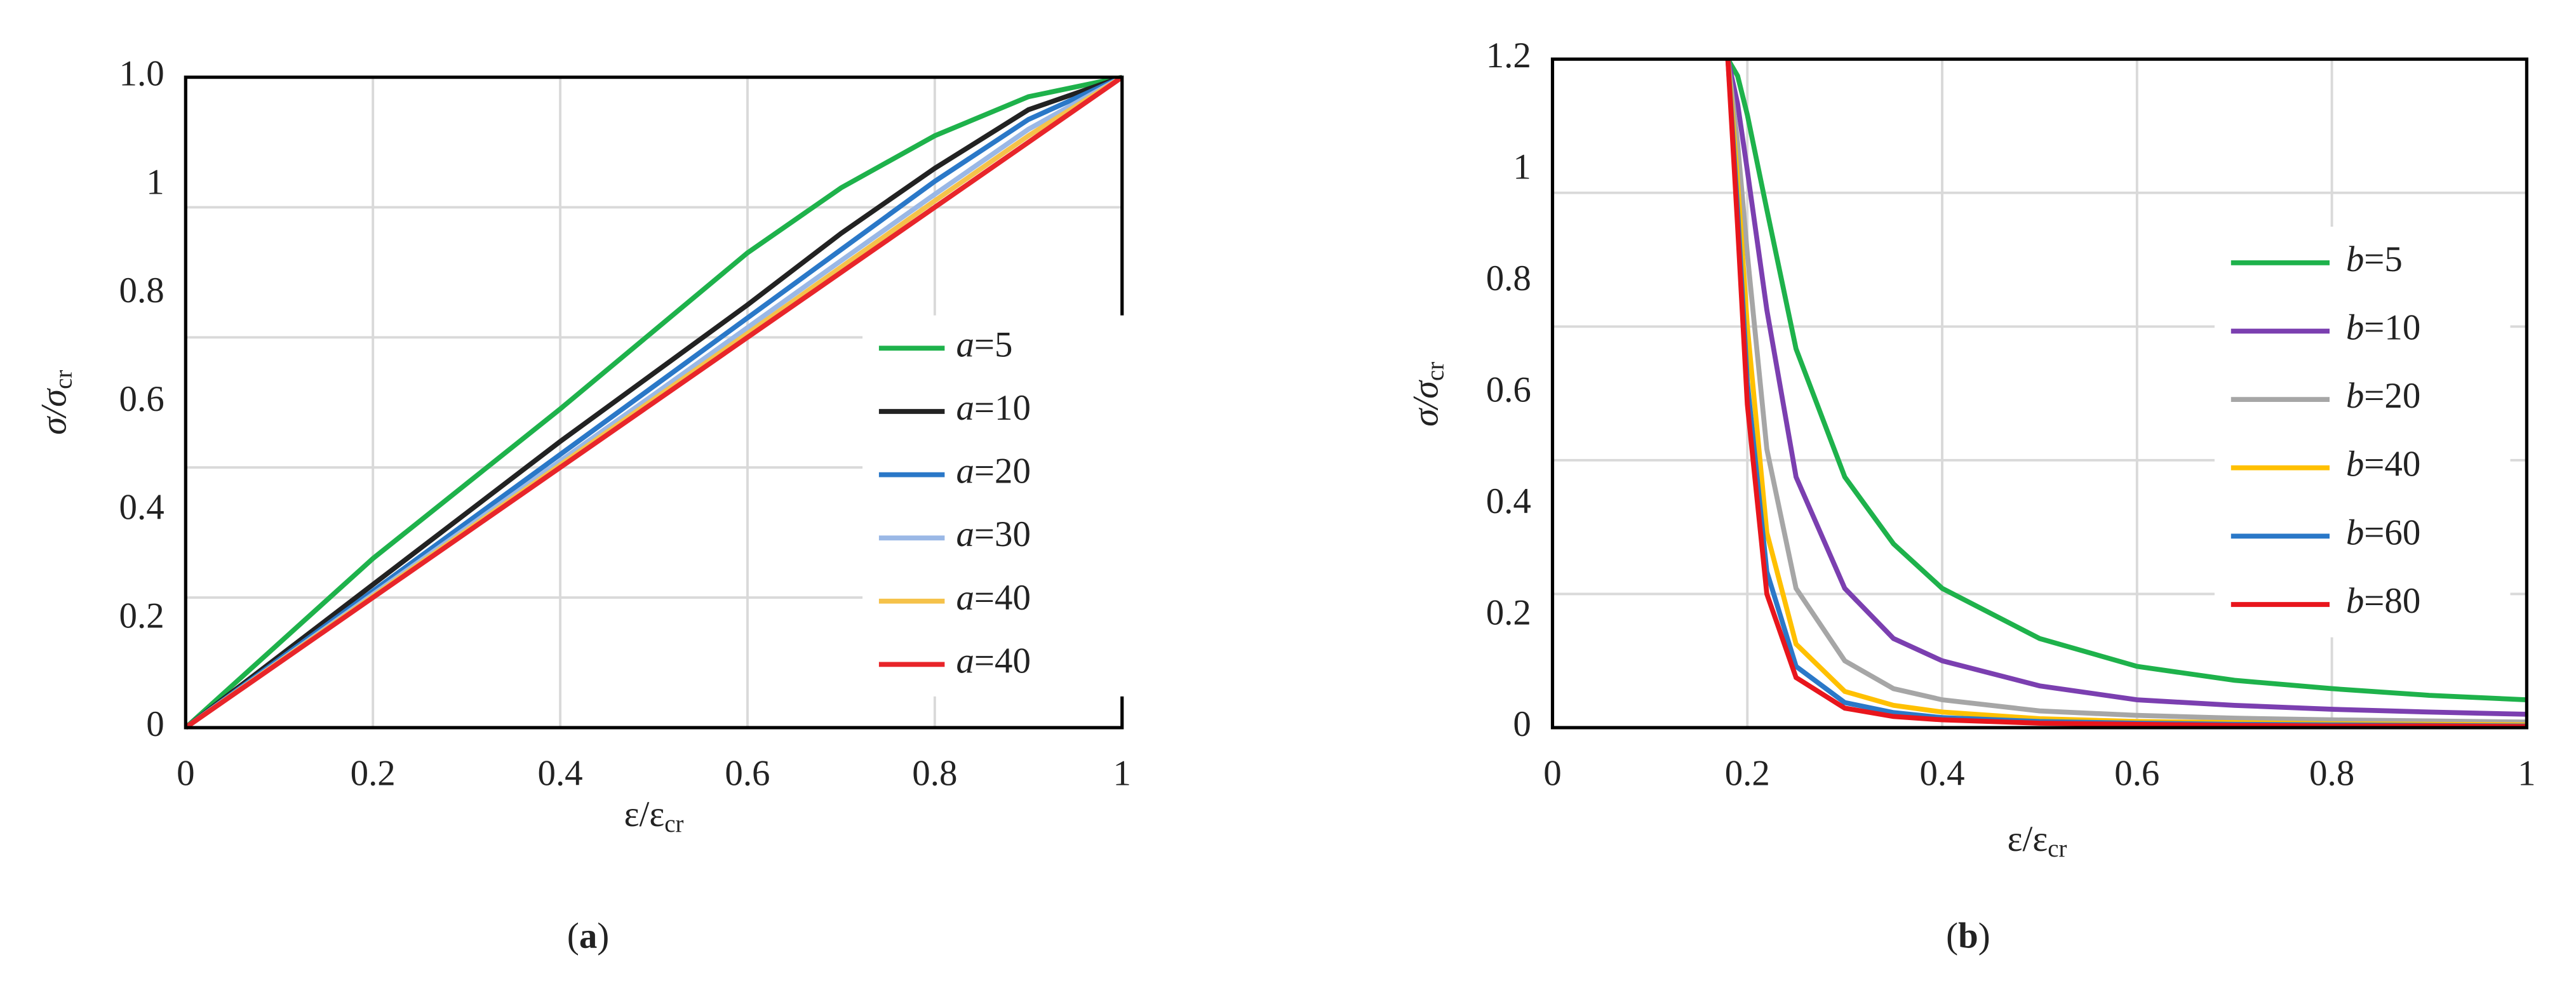 Image resolution: width=2576 pixels, height=988 pixels. I want to click on panel-label: (a), so click(588, 936).